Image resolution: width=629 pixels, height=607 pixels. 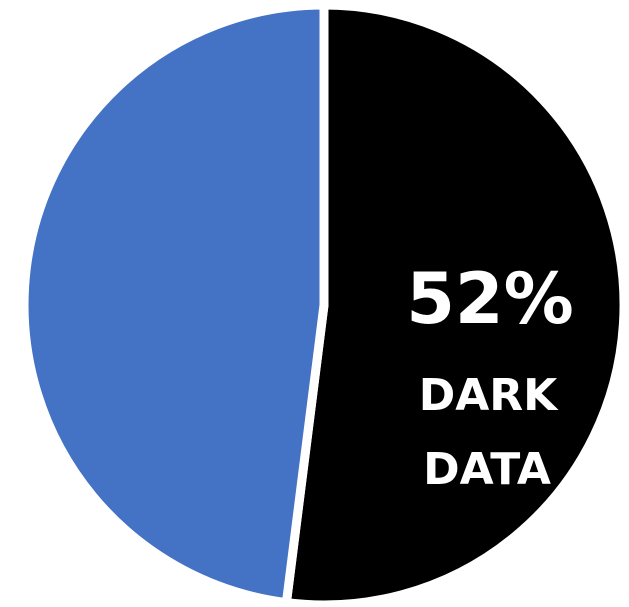 I want to click on pie-labels: 52% DARK DATA, so click(x=490, y=376).